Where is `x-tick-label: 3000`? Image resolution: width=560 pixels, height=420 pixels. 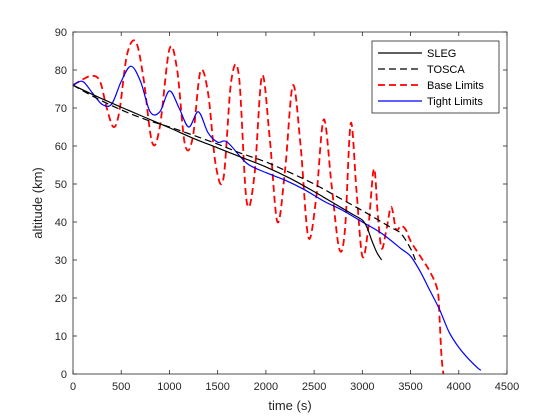 x-tick-label: 3000 is located at coordinates (362, 387).